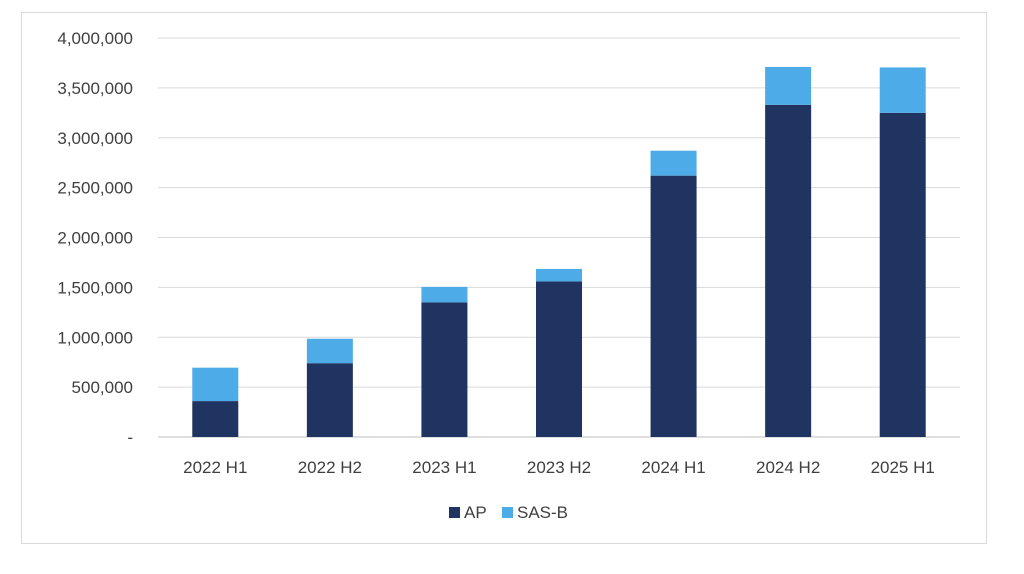 The width and height of the screenshot is (1024, 574). What do you see at coordinates (95, 88) in the screenshot?
I see `y-tick-label: 3,500,000` at bounding box center [95, 88].